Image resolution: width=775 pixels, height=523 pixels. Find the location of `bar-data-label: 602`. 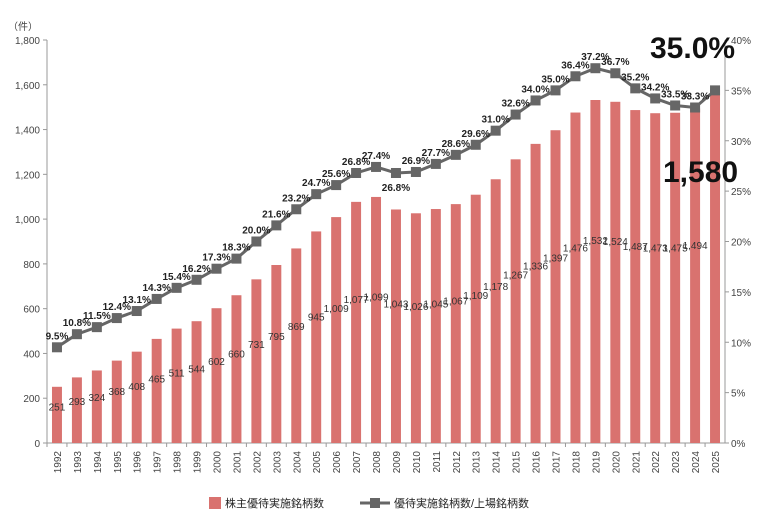

bar-data-label: 602 is located at coordinates (216, 362).